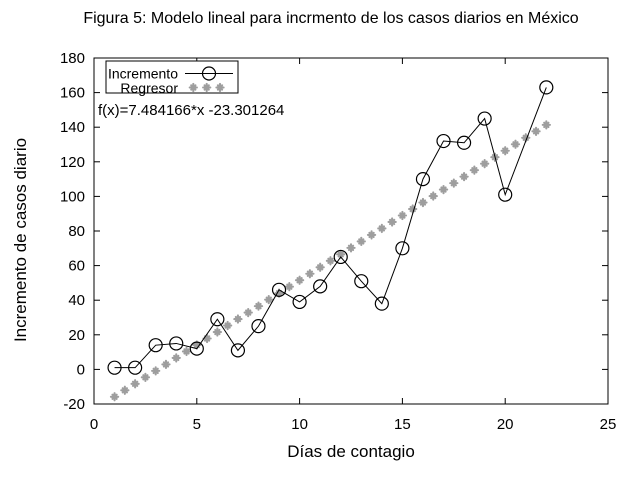 The height and width of the screenshot is (480, 640). Describe the element at coordinates (209, 73) in the screenshot. I see `legend-incremento-marker-sample` at that location.